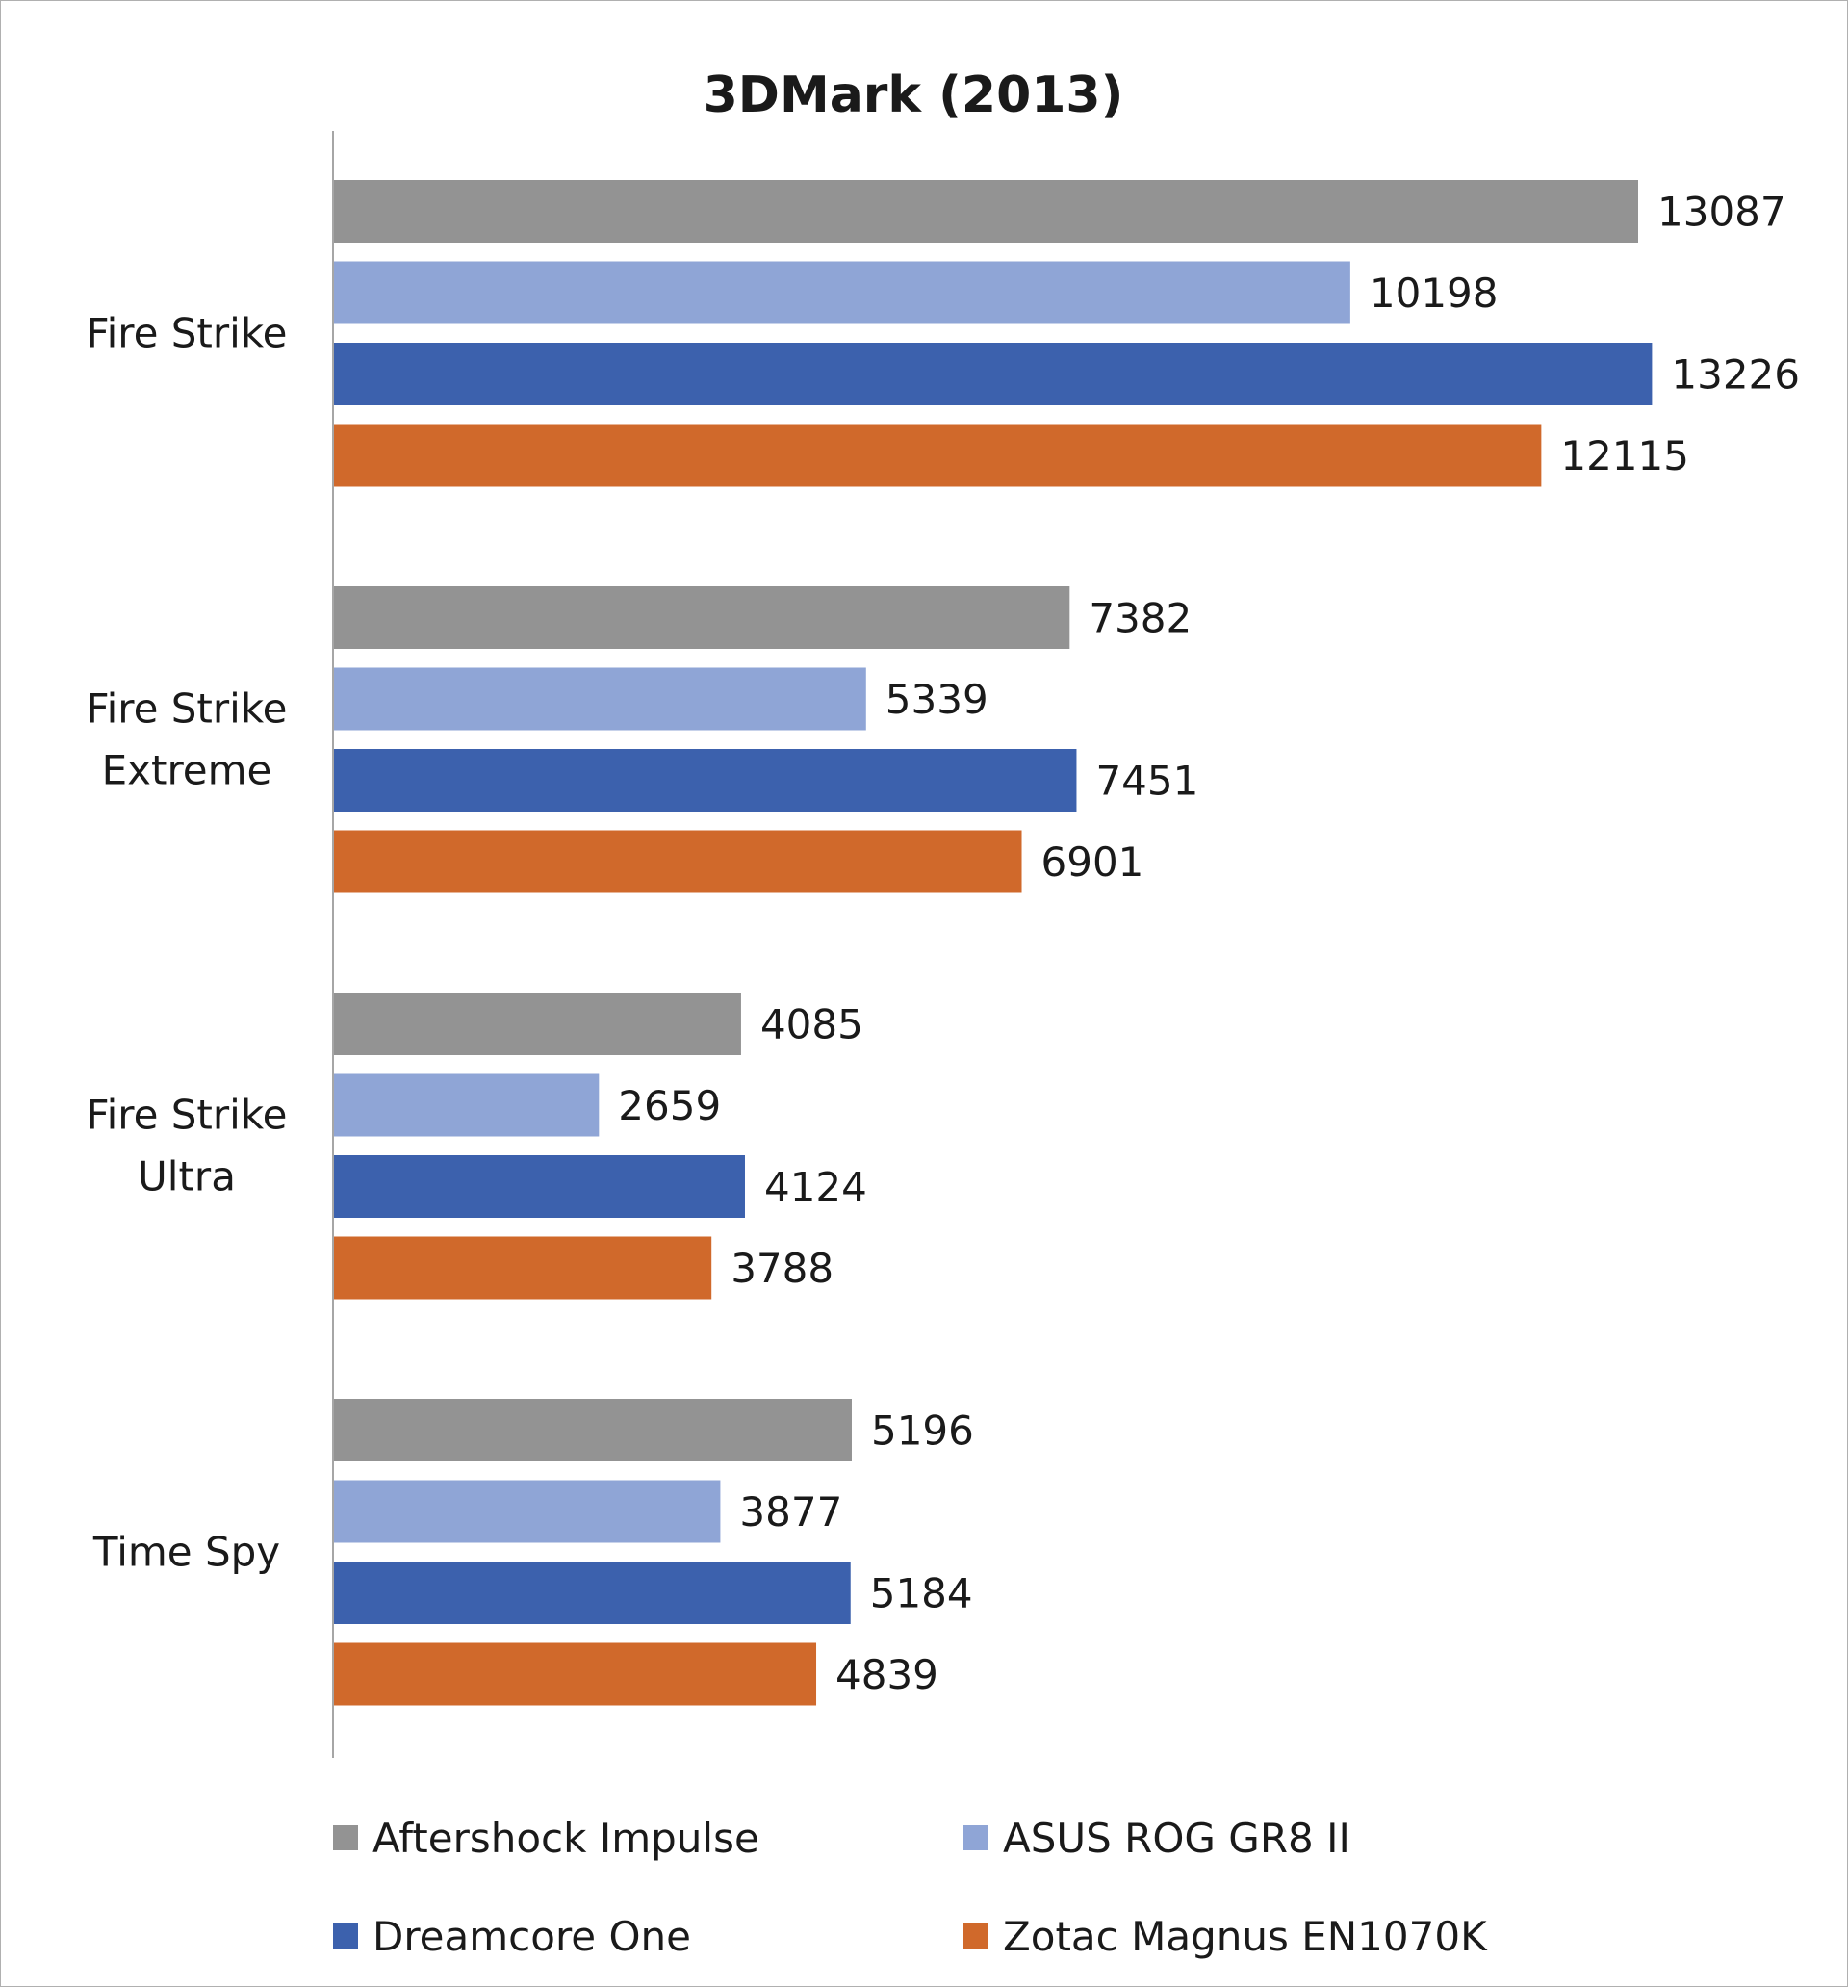  I want to click on data-label: 7451, so click(1146, 781).